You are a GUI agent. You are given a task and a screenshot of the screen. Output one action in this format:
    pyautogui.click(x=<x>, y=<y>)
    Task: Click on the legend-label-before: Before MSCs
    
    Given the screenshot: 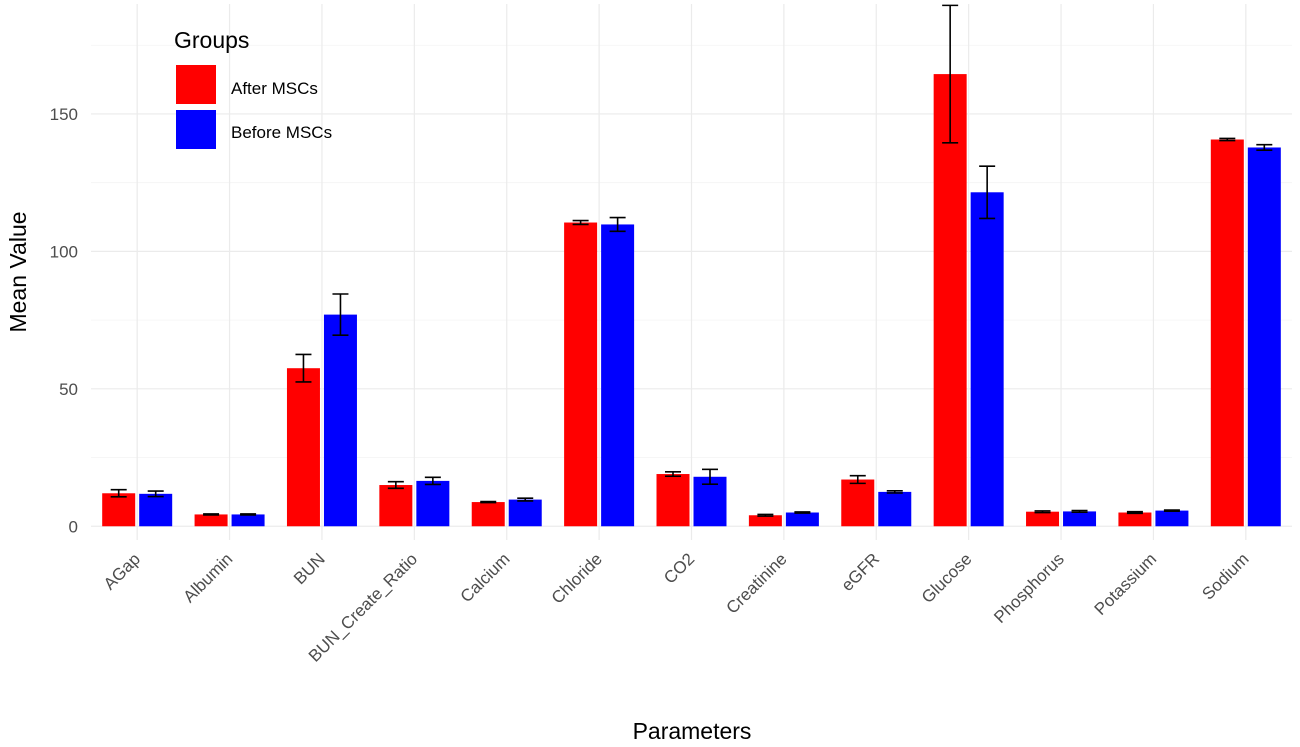 What is the action you would take?
    pyautogui.click(x=281, y=132)
    